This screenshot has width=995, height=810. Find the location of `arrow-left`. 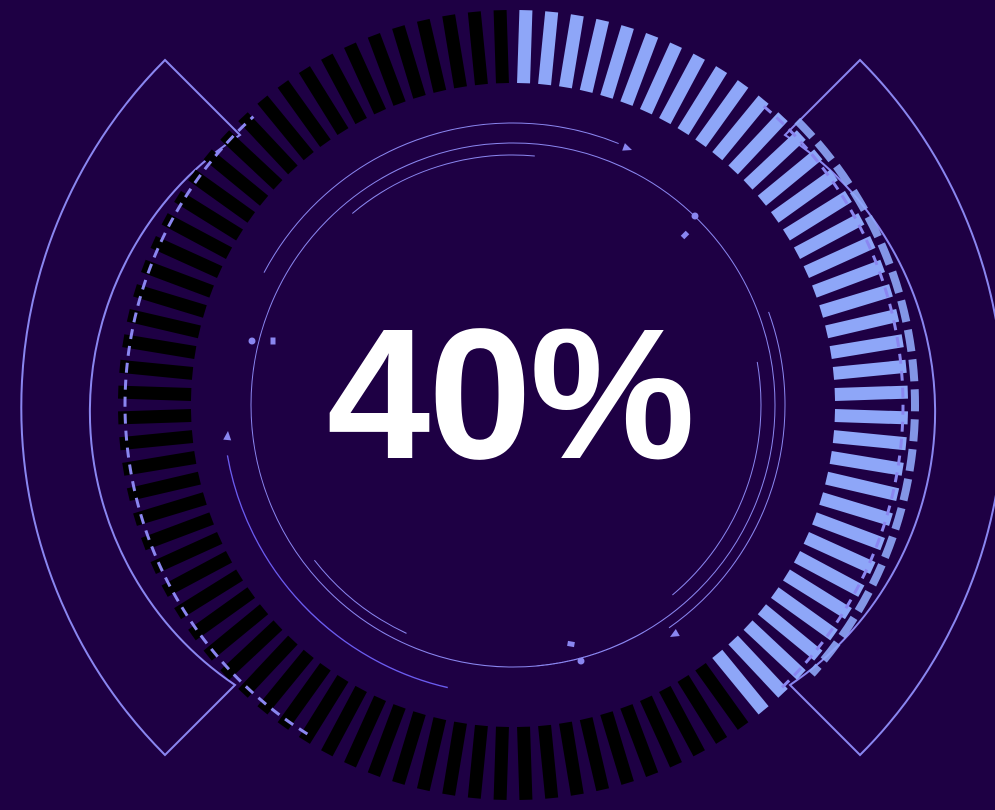

arrow-left is located at coordinates (227, 436).